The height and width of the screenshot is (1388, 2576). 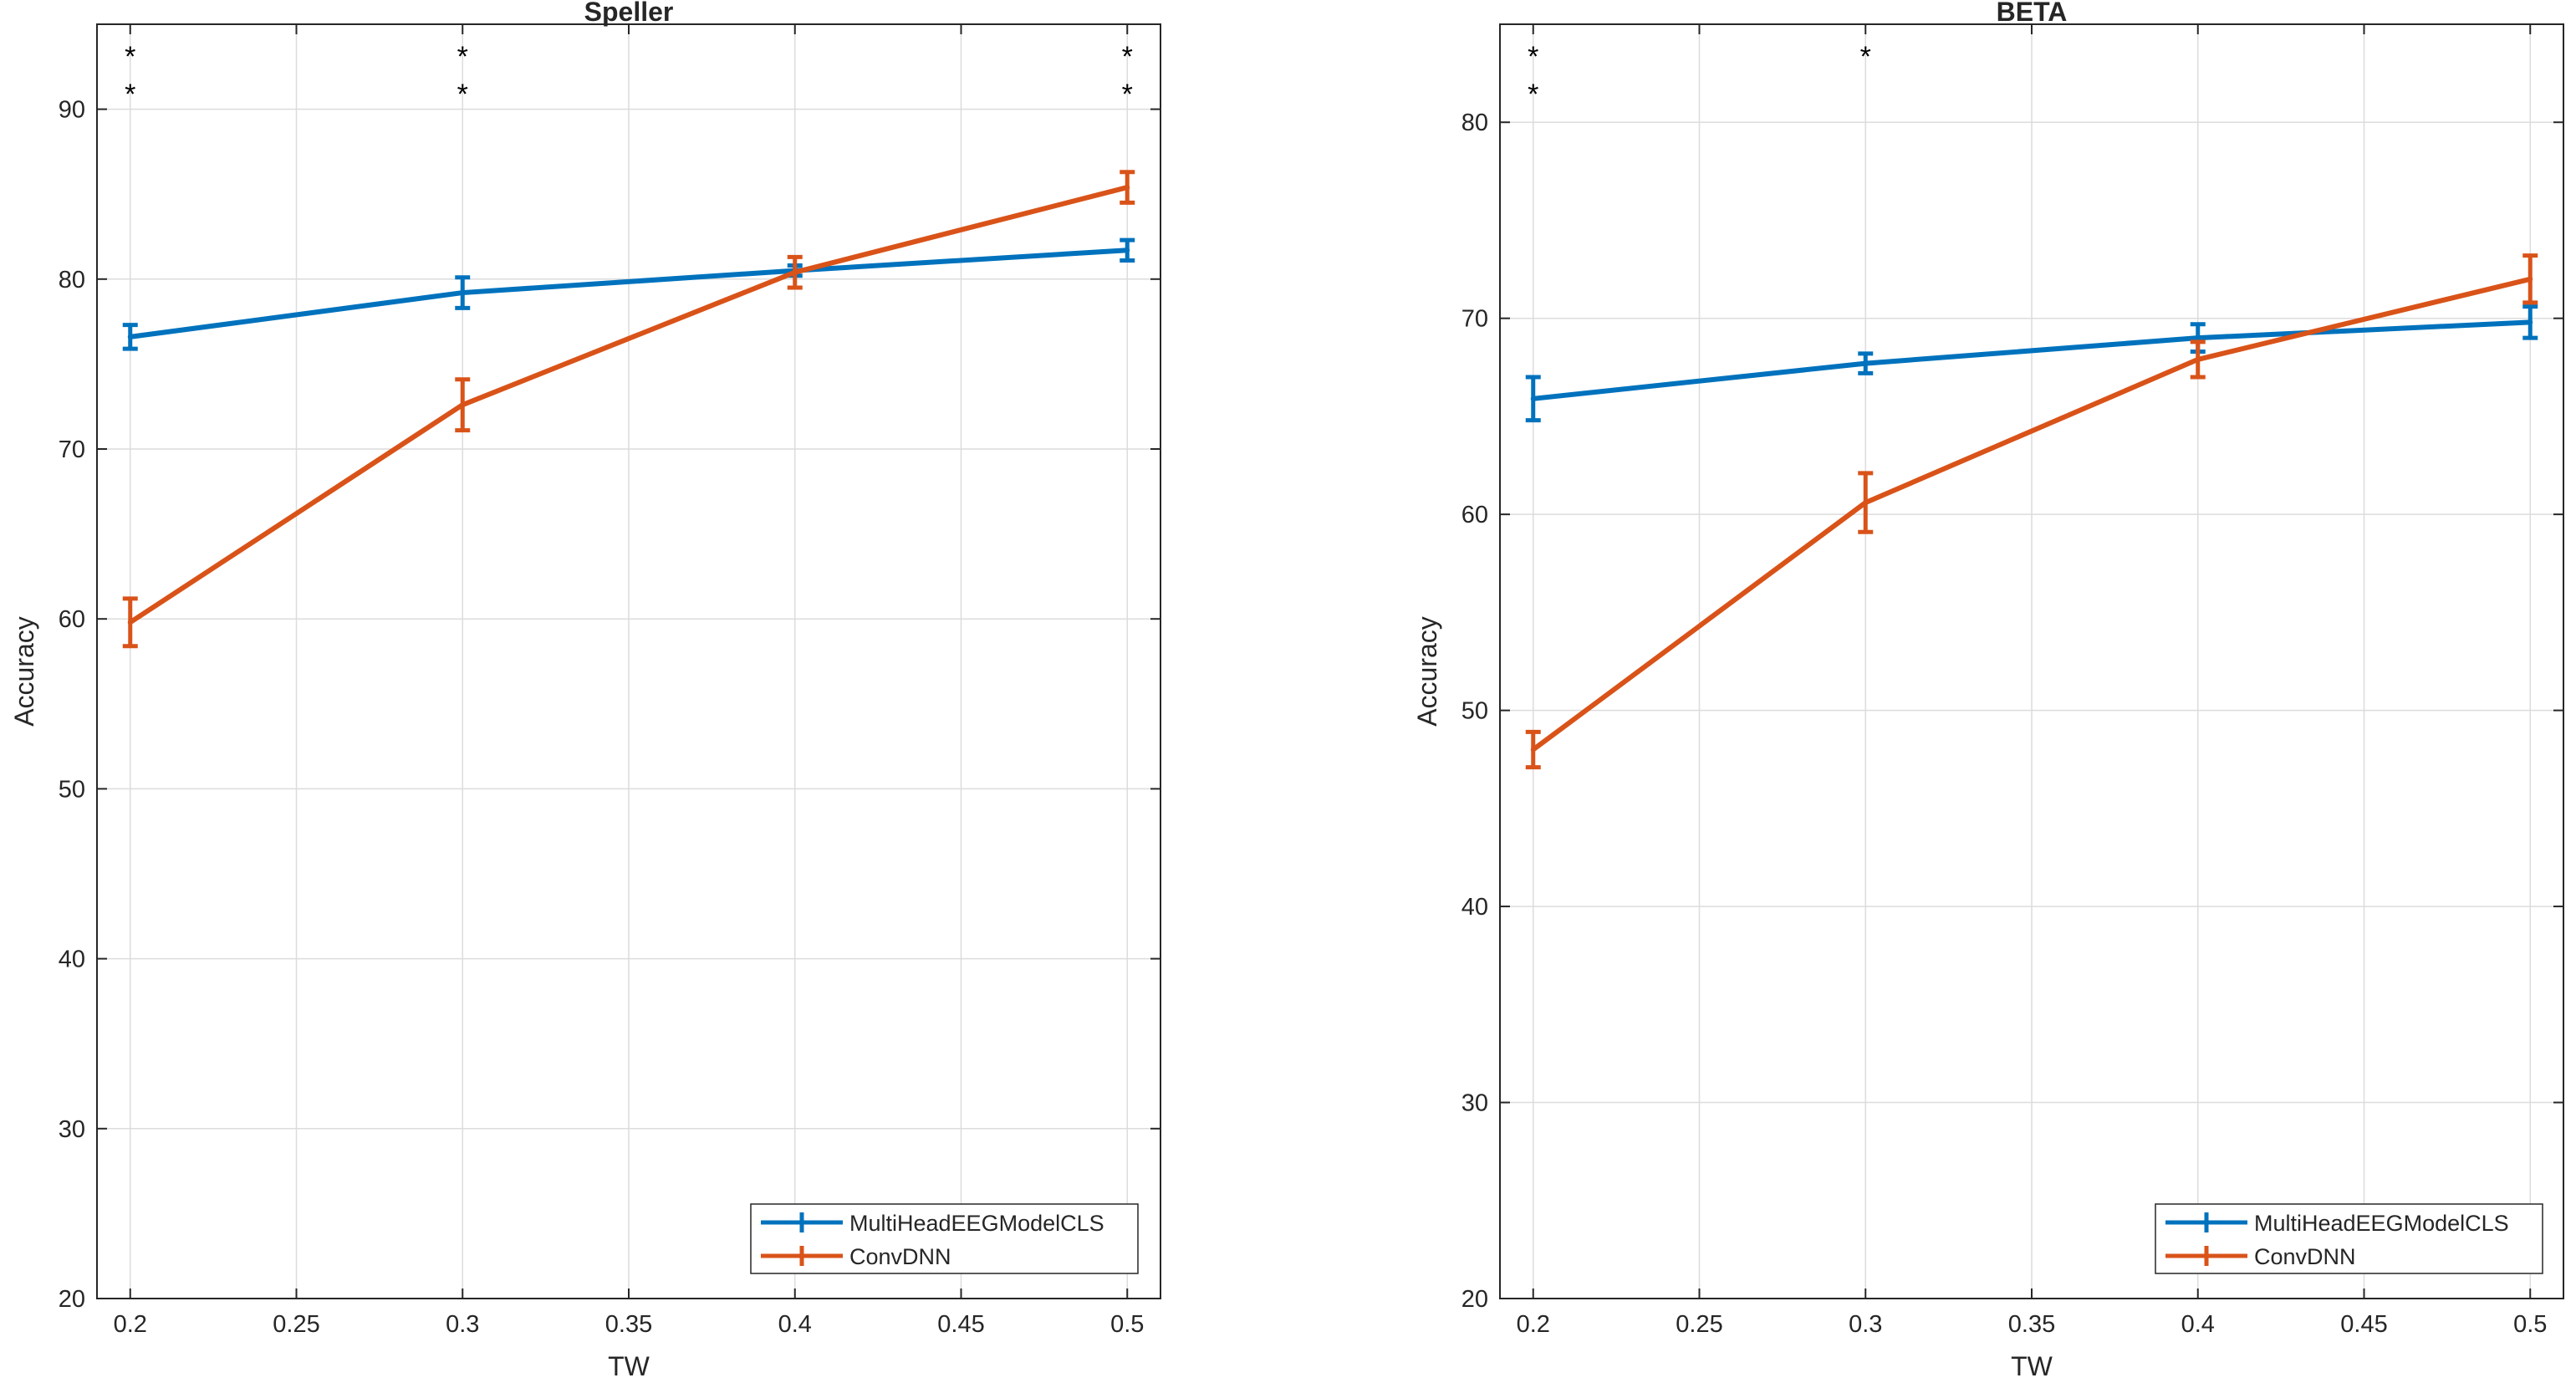 I want to click on beta-legend-label-1: ConvDNN, so click(x=2305, y=1257).